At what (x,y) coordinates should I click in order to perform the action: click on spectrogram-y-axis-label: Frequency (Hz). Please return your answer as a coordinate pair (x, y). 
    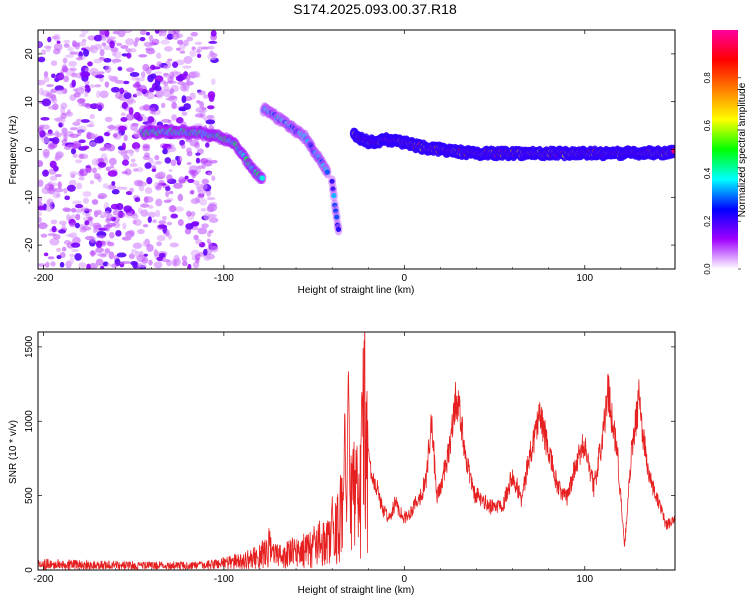
    Looking at the image, I should click on (13, 150).